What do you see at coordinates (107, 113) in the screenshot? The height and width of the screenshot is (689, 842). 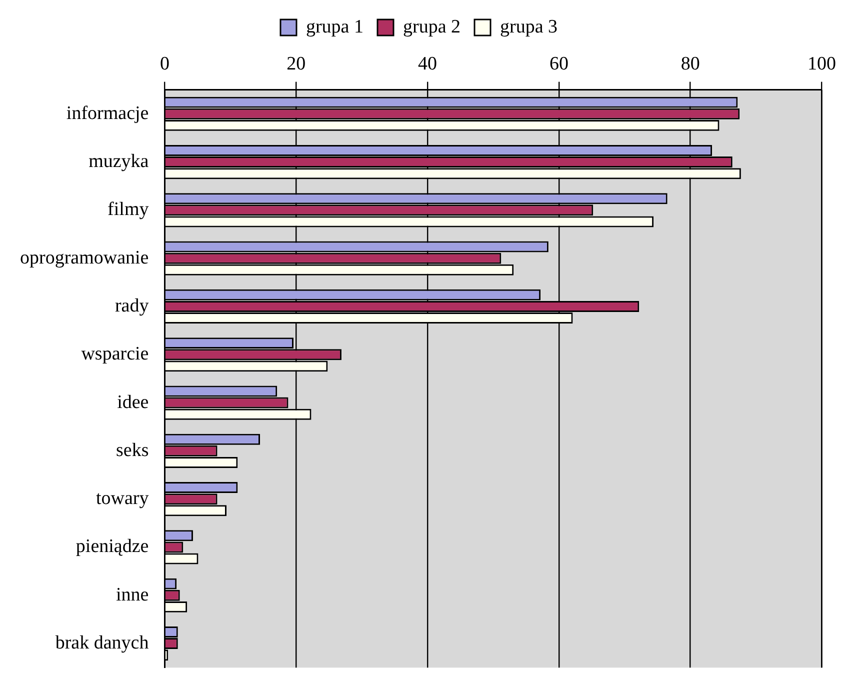 I see `y-tick-label: informacje` at bounding box center [107, 113].